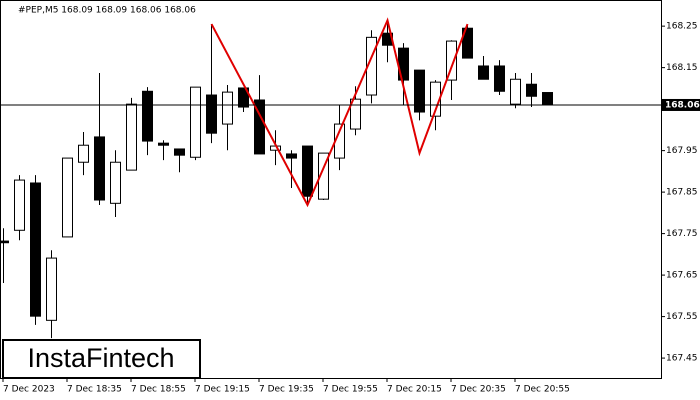  Describe the element at coordinates (542, 390) in the screenshot. I see `x-tick-label: 7 Dec 20:55` at that location.